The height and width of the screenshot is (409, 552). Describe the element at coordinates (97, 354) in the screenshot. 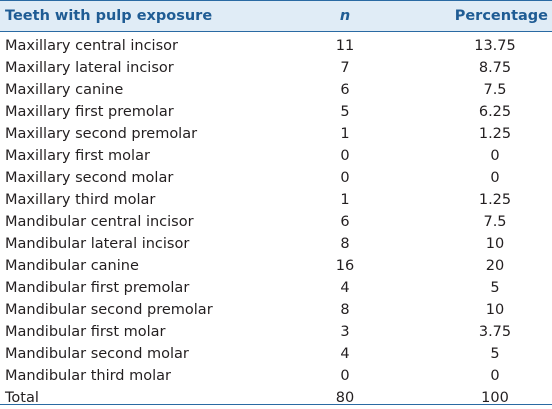

I see `cell-teeth: Mandibular second molar` at that location.